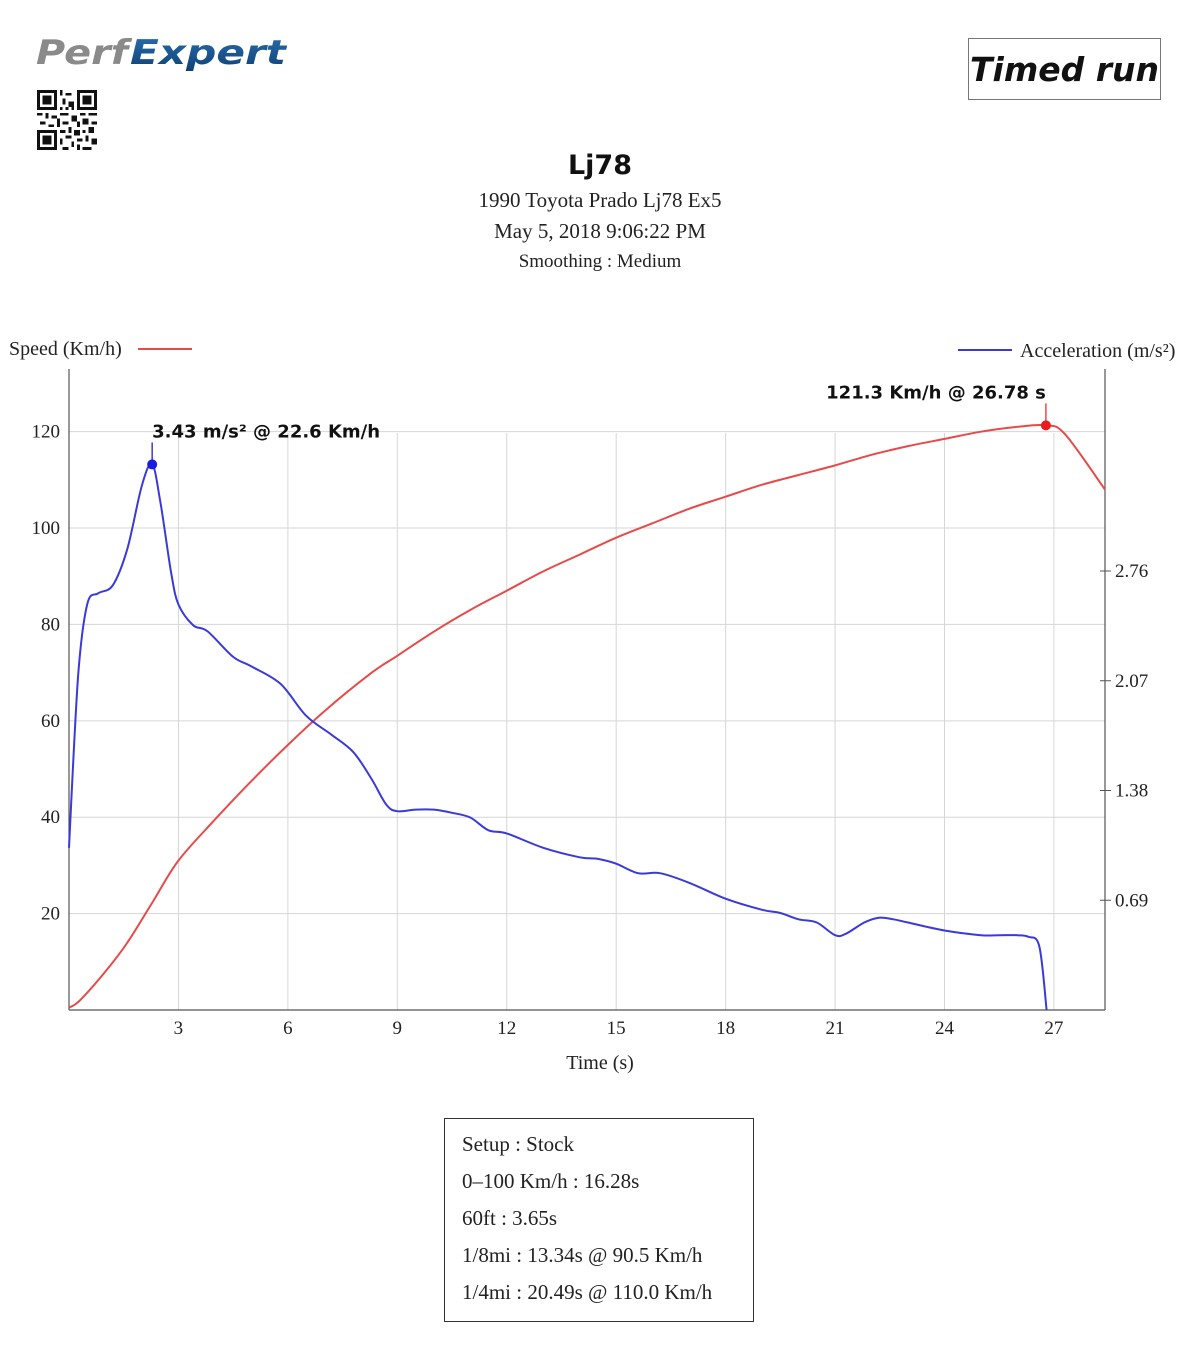 The height and width of the screenshot is (1361, 1200). I want to click on y-right-tick-label: 2.76, so click(1131, 571).